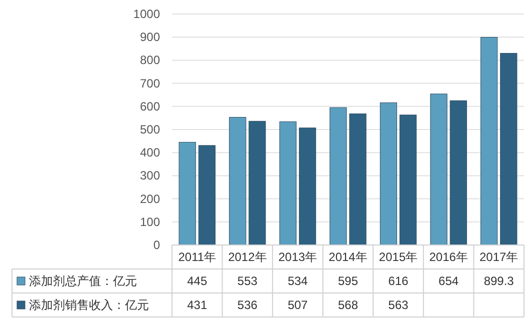  Describe the element at coordinates (150, 221) in the screenshot. I see `y-tick-label: 100` at that location.